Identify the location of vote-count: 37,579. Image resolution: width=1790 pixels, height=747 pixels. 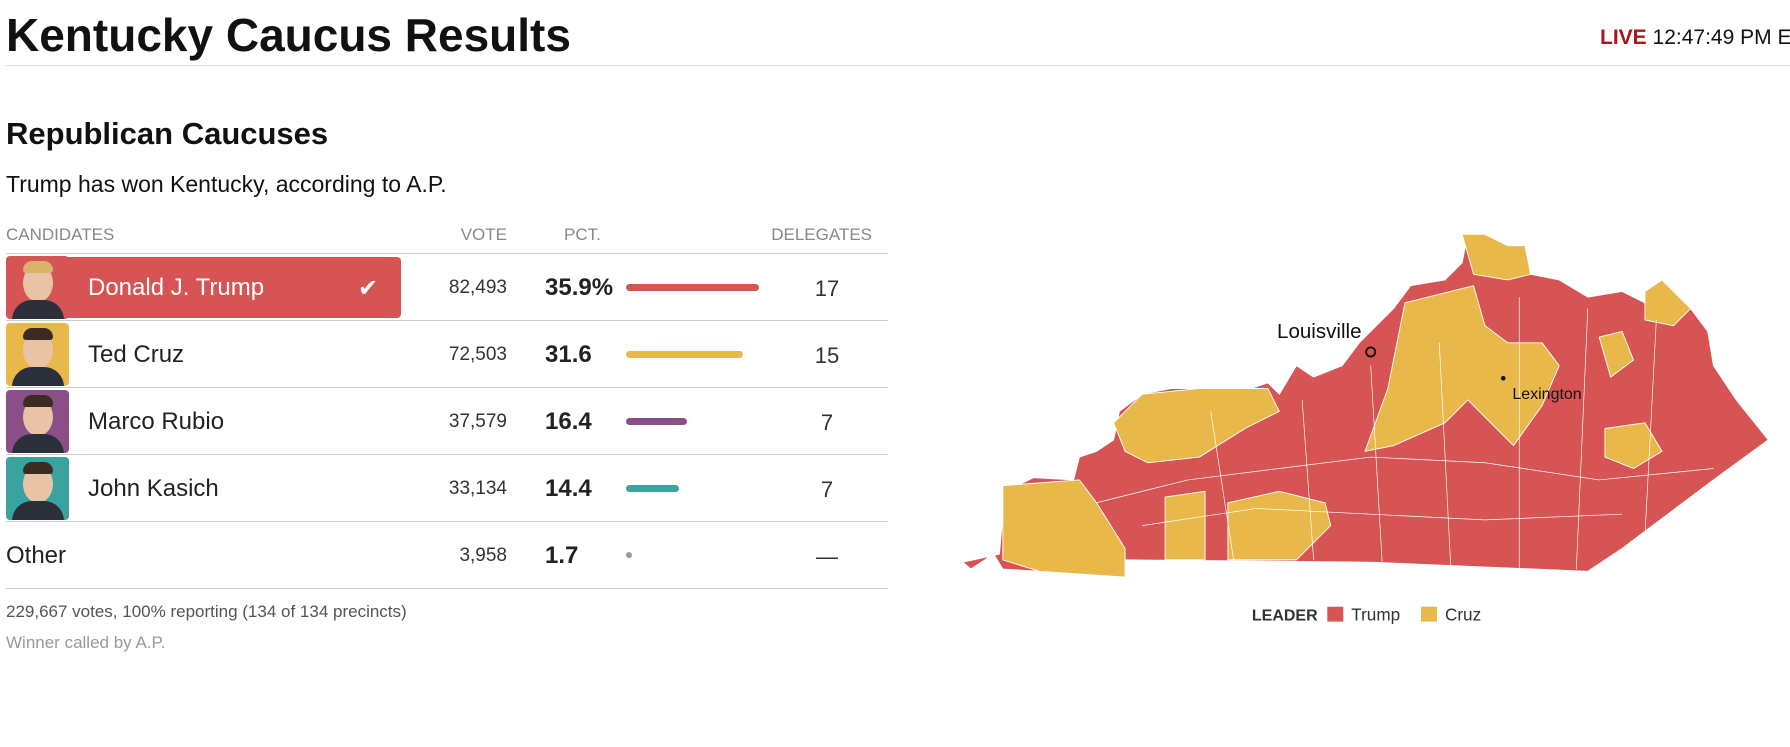
(477, 421).